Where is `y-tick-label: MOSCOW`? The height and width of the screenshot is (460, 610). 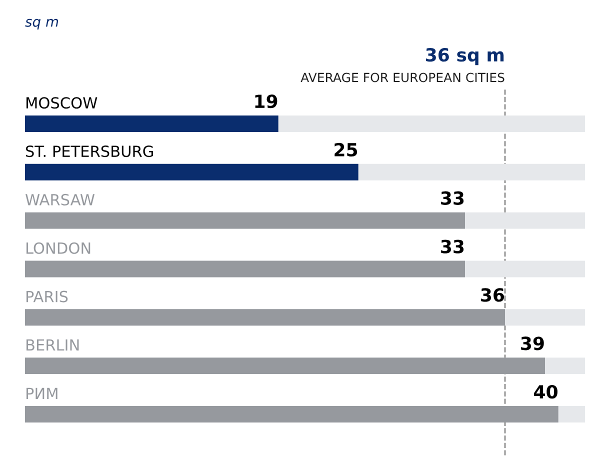
y-tick-label: MOSCOW is located at coordinates (62, 103).